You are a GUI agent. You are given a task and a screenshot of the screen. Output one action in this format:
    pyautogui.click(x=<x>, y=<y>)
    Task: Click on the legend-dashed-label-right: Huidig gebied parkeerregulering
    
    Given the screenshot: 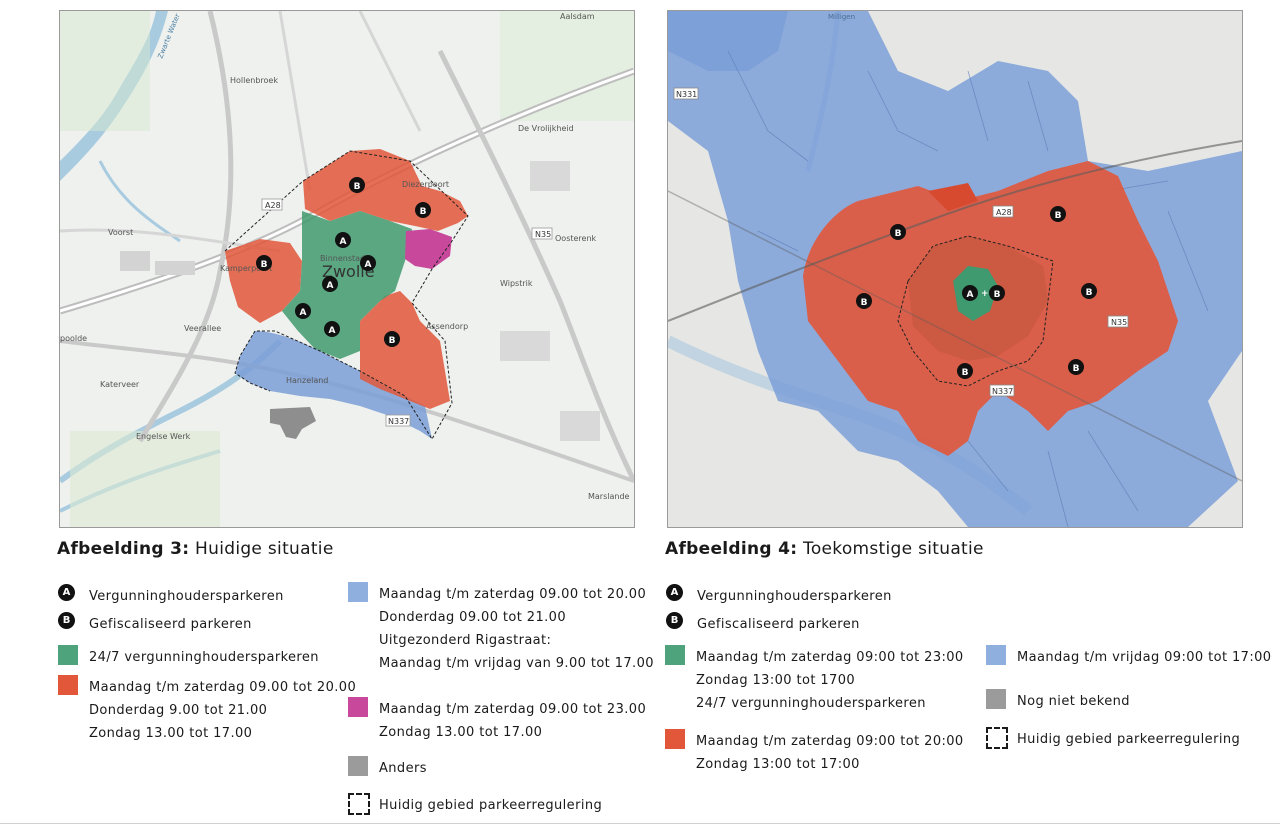 What is the action you would take?
    pyautogui.click(x=1129, y=739)
    